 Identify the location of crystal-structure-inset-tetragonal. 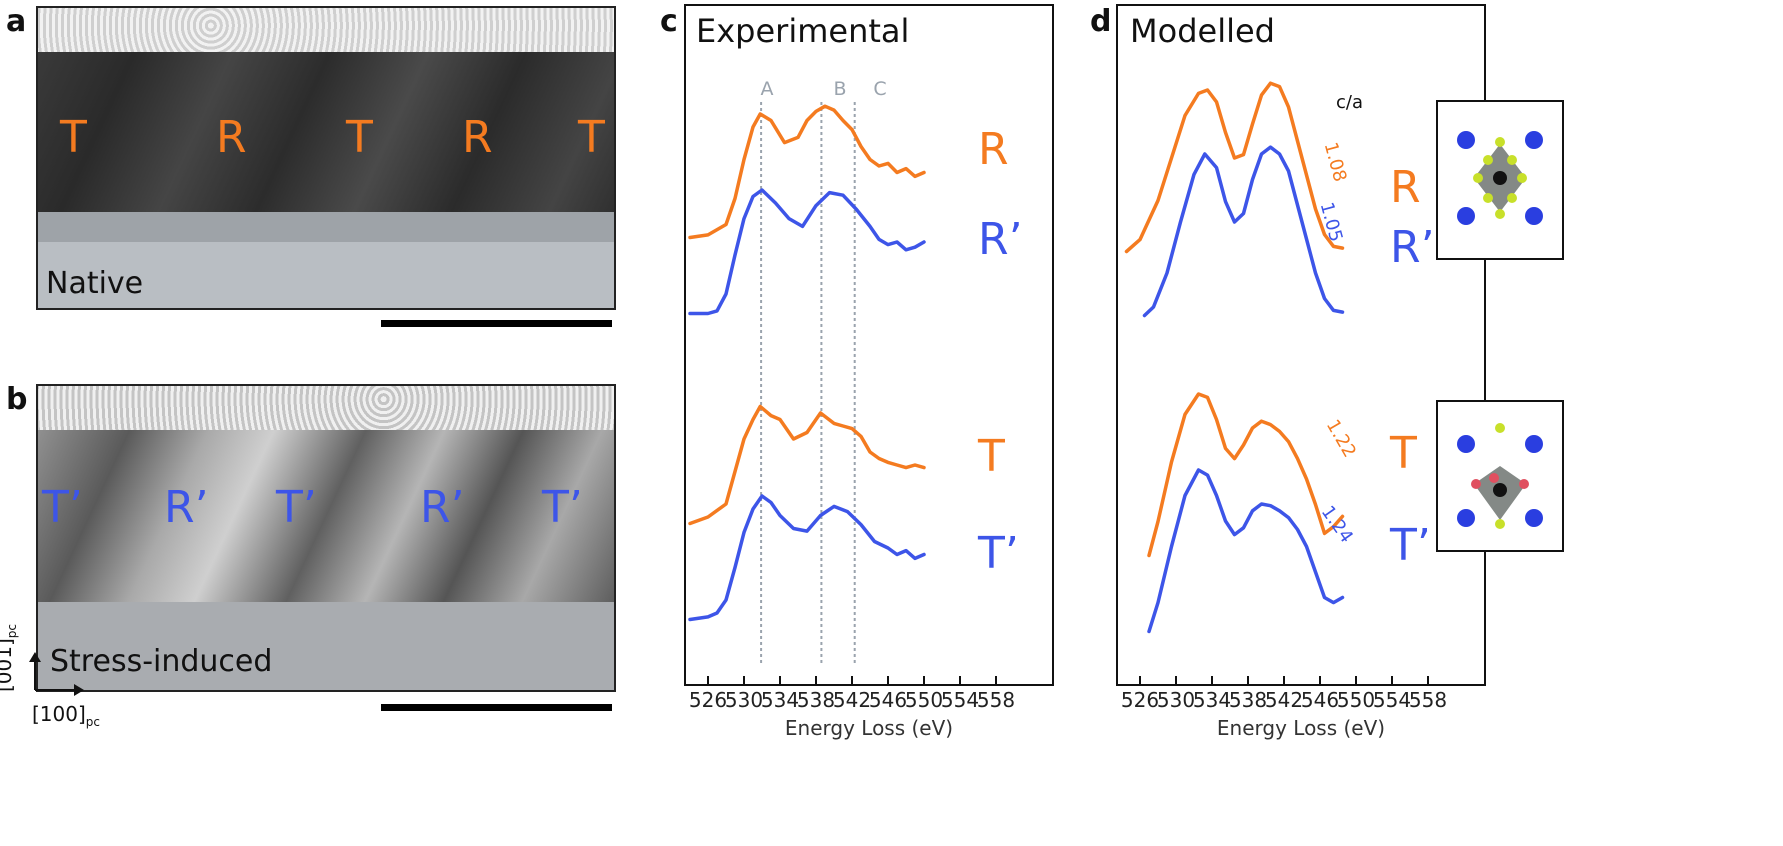
(1500, 476).